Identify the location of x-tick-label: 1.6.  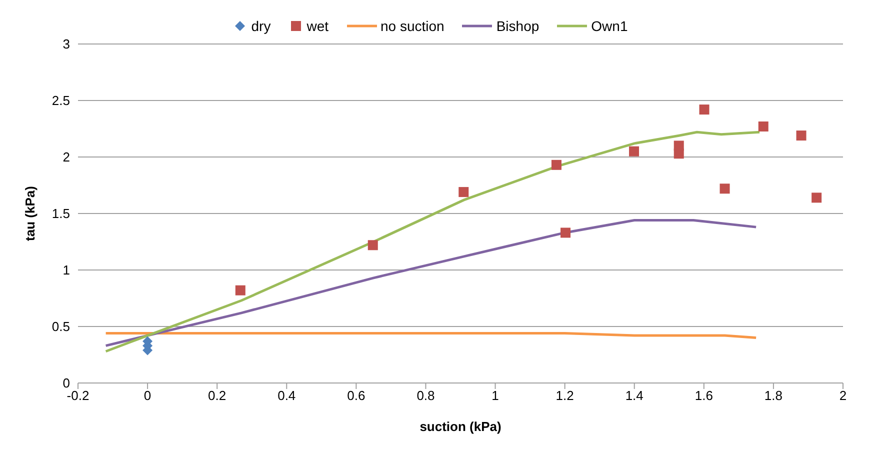
(703, 396).